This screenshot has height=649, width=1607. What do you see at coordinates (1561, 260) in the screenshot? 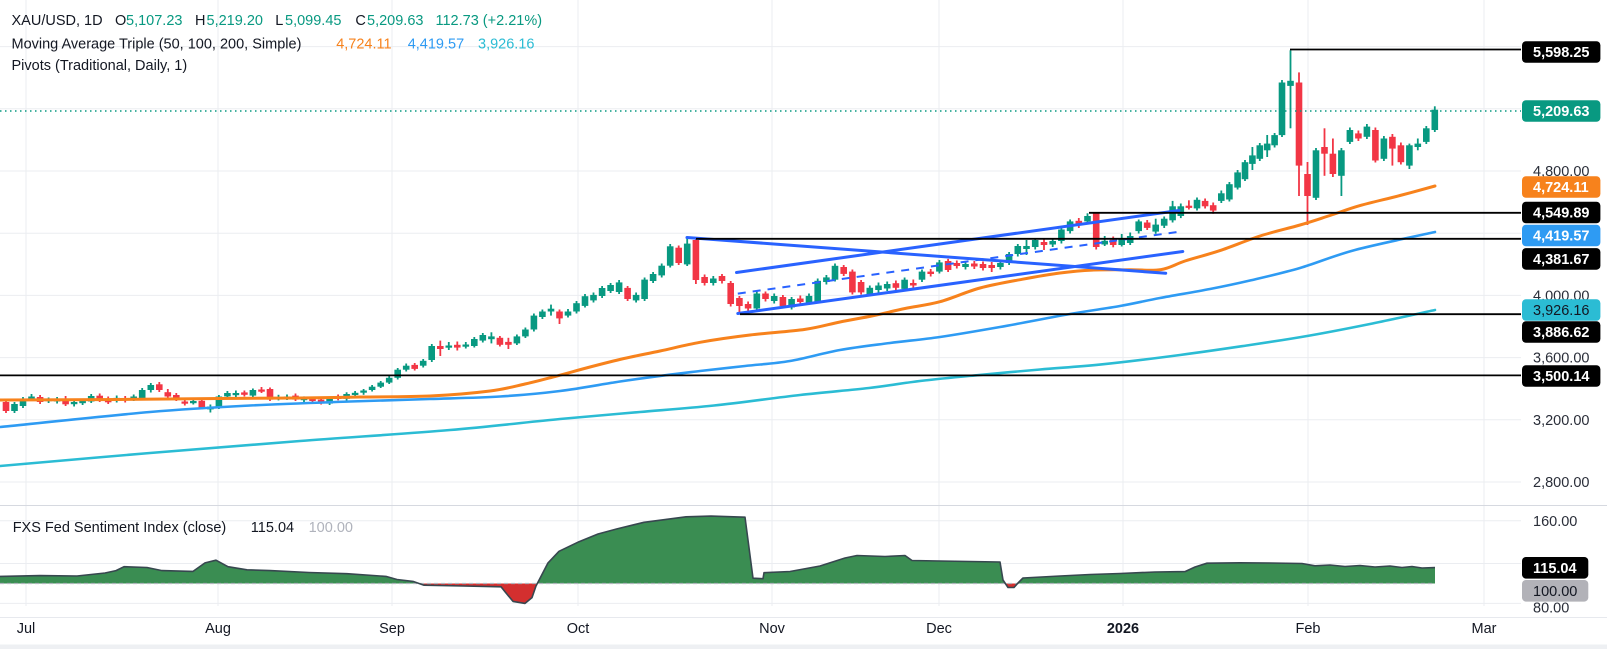
I see `svg-text: 4,381.67` at bounding box center [1561, 260].